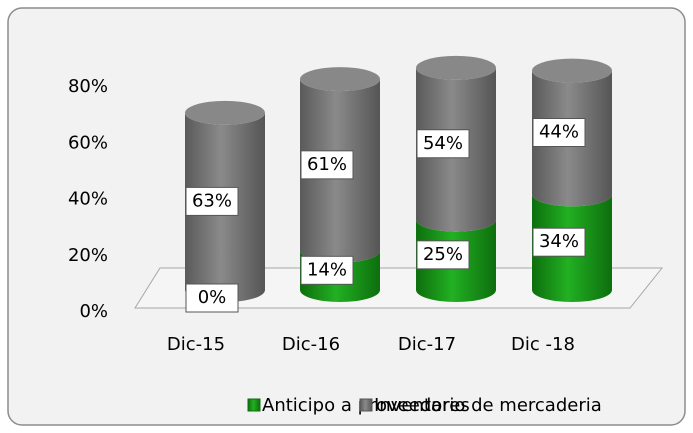 The image size is (693, 433). Describe the element at coordinates (88, 199) in the screenshot. I see `y-tick-label: 40%` at that location.